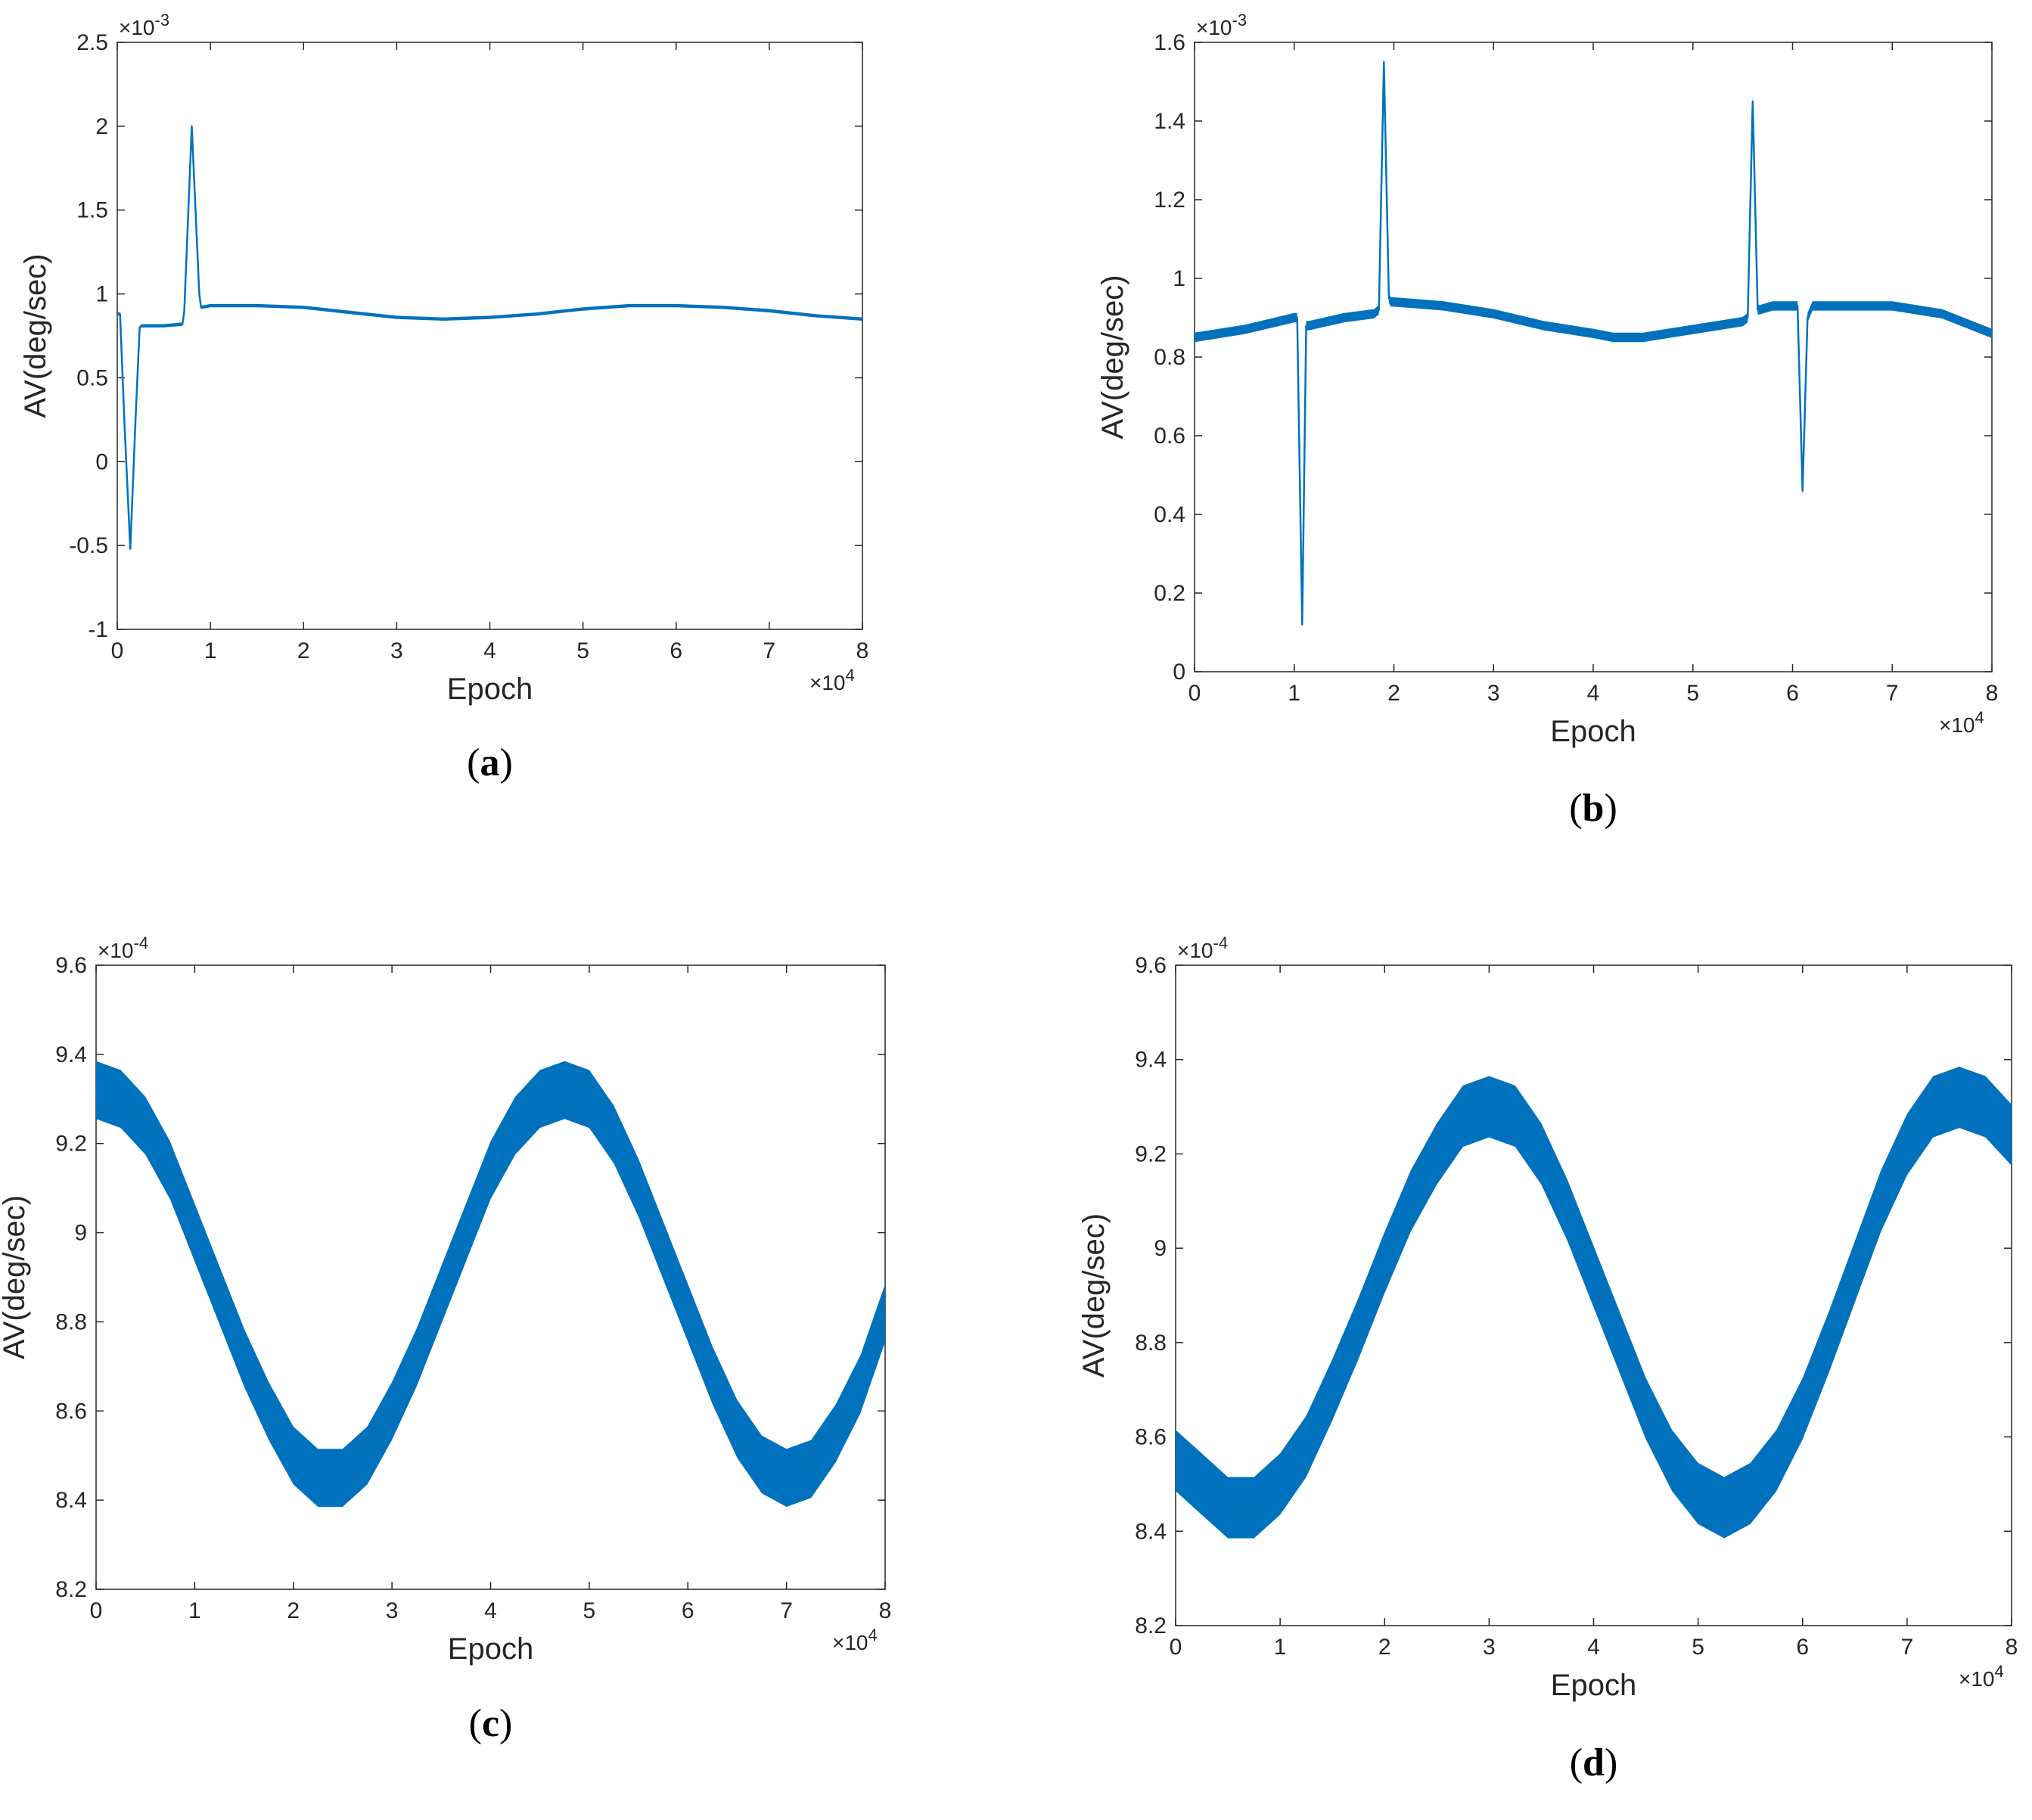 The image size is (2032, 1820). I want to click on panel-caption-letter: c, so click(491, 1724).